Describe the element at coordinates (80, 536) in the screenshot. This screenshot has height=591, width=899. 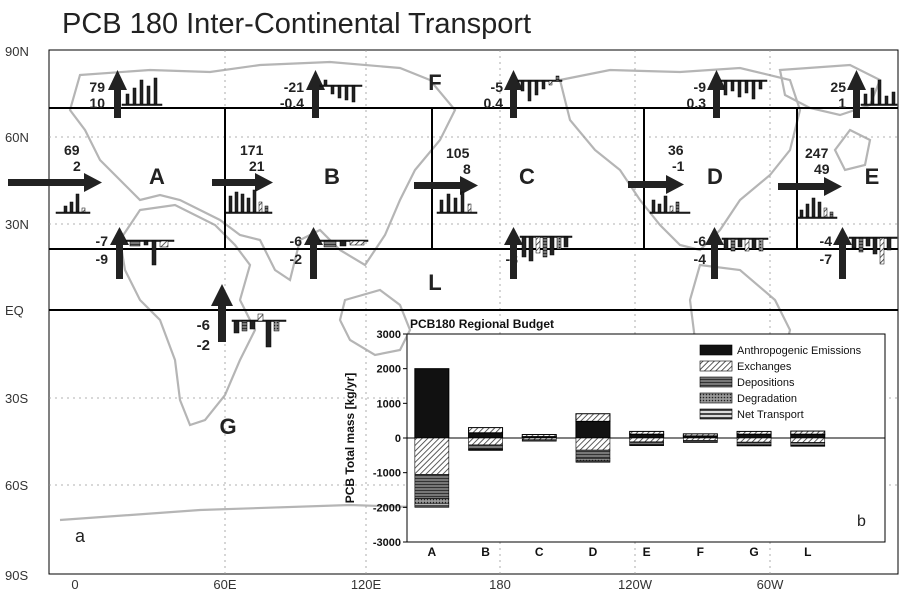
I see `panel-label-a: a` at that location.